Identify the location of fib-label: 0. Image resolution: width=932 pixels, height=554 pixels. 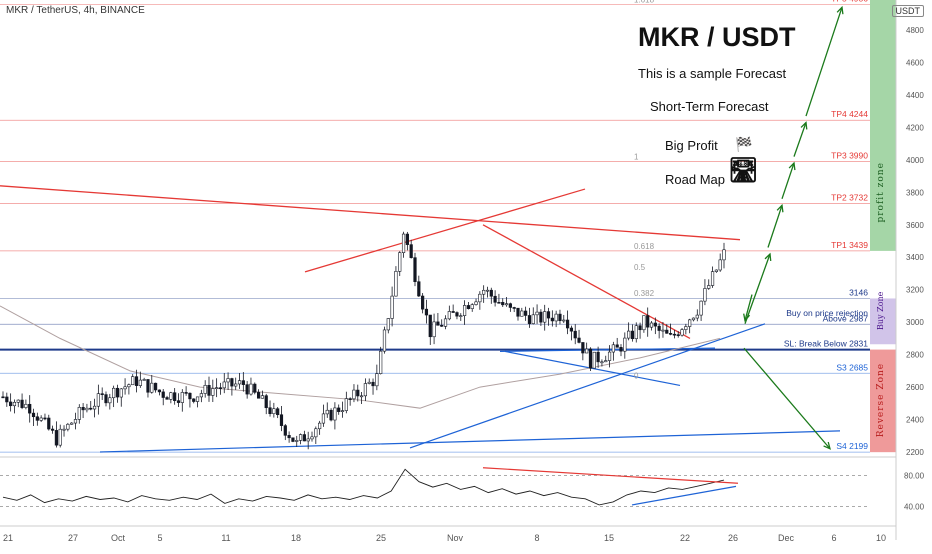
(636, 376).